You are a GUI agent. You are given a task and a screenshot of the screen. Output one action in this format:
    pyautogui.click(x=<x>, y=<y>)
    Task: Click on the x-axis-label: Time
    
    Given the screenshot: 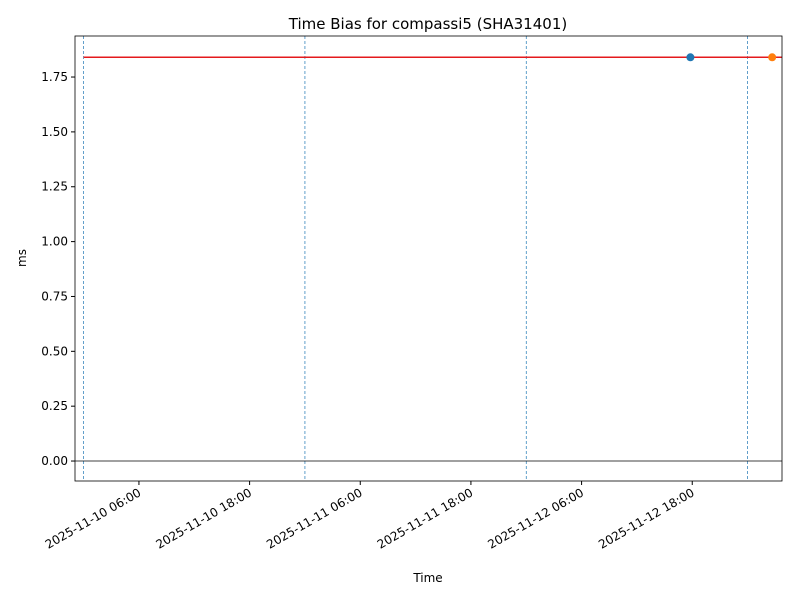 What is the action you would take?
    pyautogui.click(x=427, y=578)
    